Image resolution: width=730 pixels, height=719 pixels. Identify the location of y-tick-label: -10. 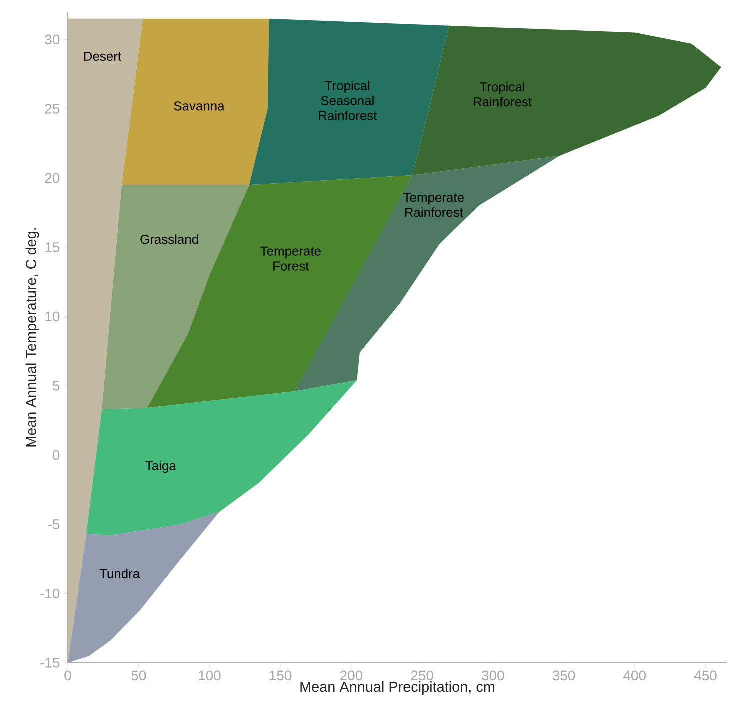
(50, 593).